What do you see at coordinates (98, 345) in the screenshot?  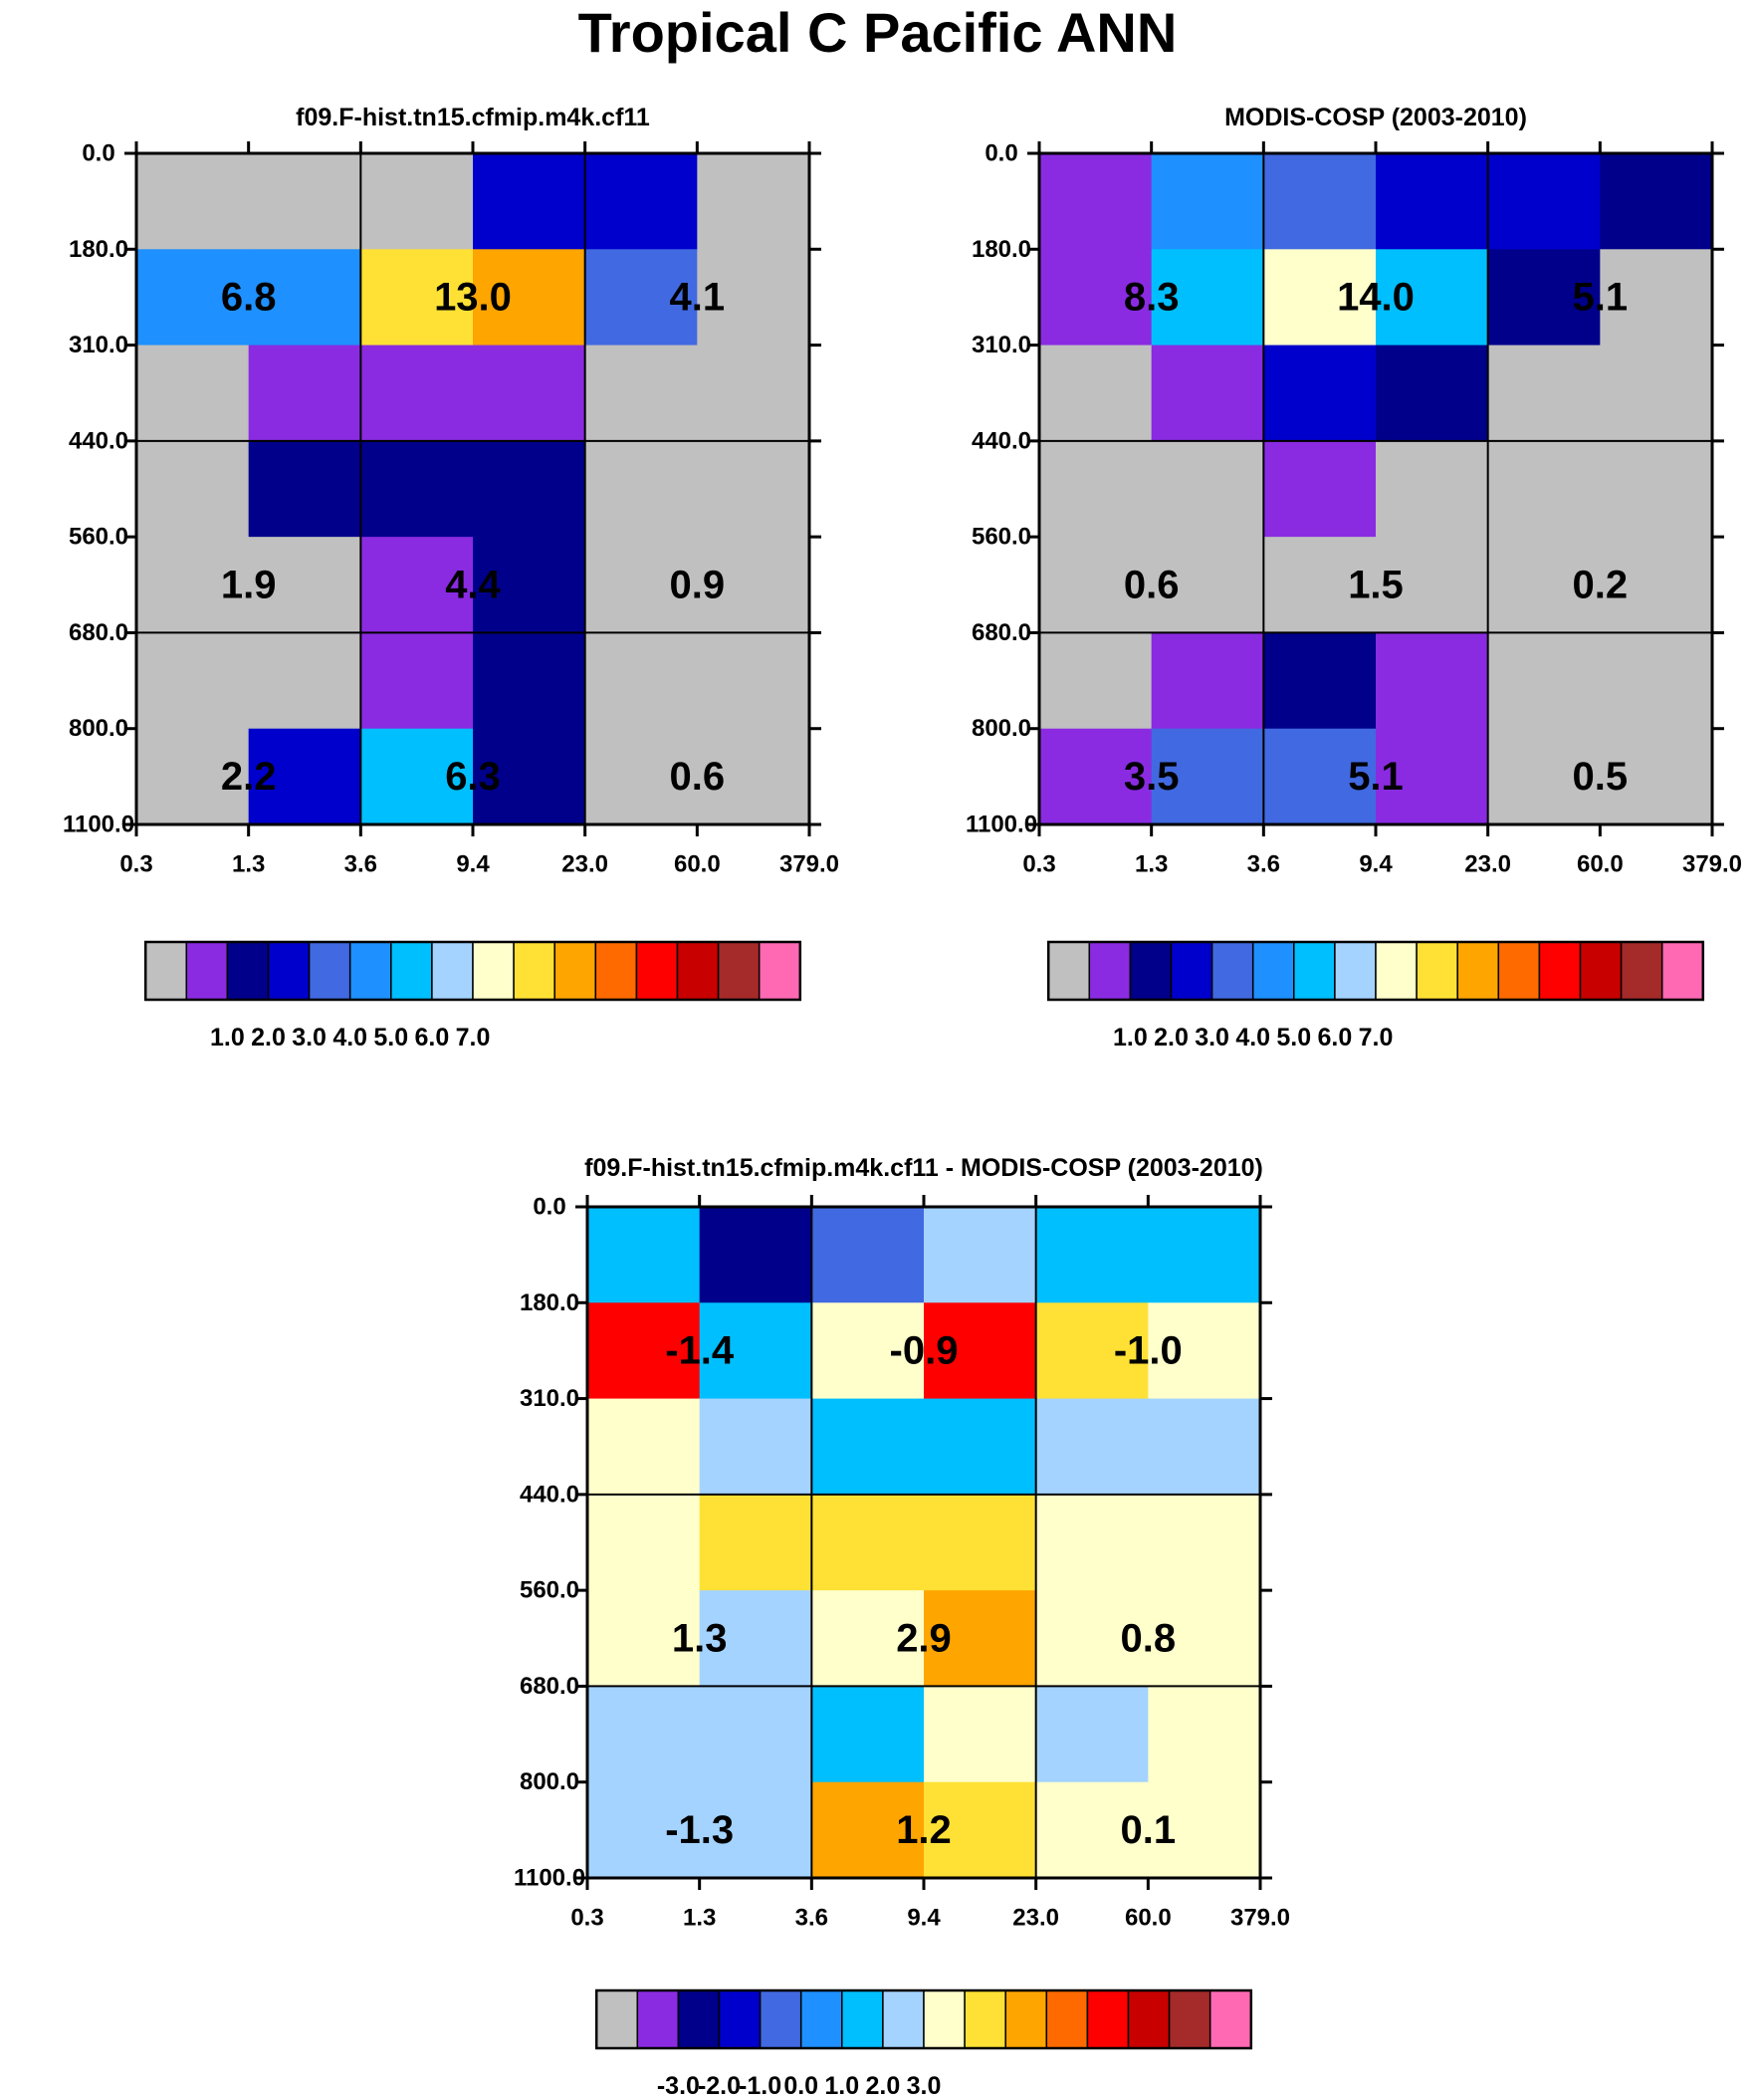 I see `y-tick-label: 310.0` at bounding box center [98, 345].